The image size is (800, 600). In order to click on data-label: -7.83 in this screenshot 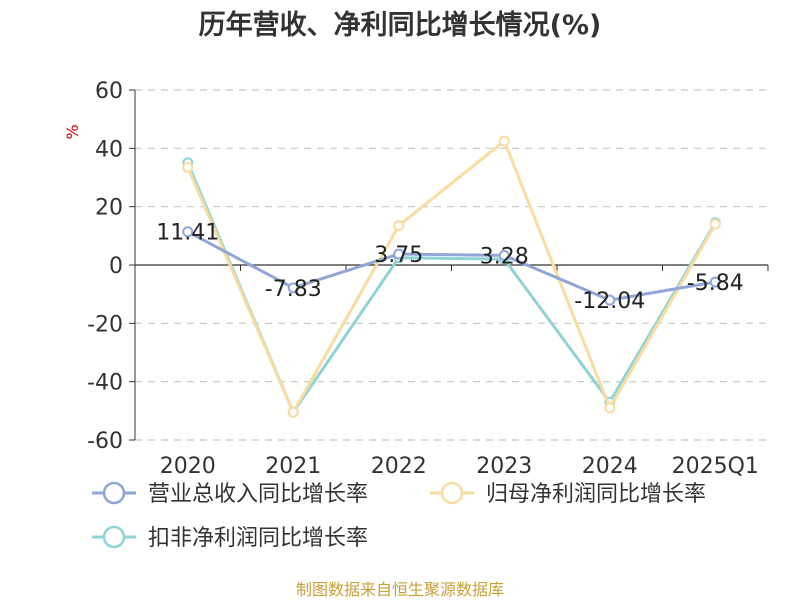, I will do `click(293, 289)`.